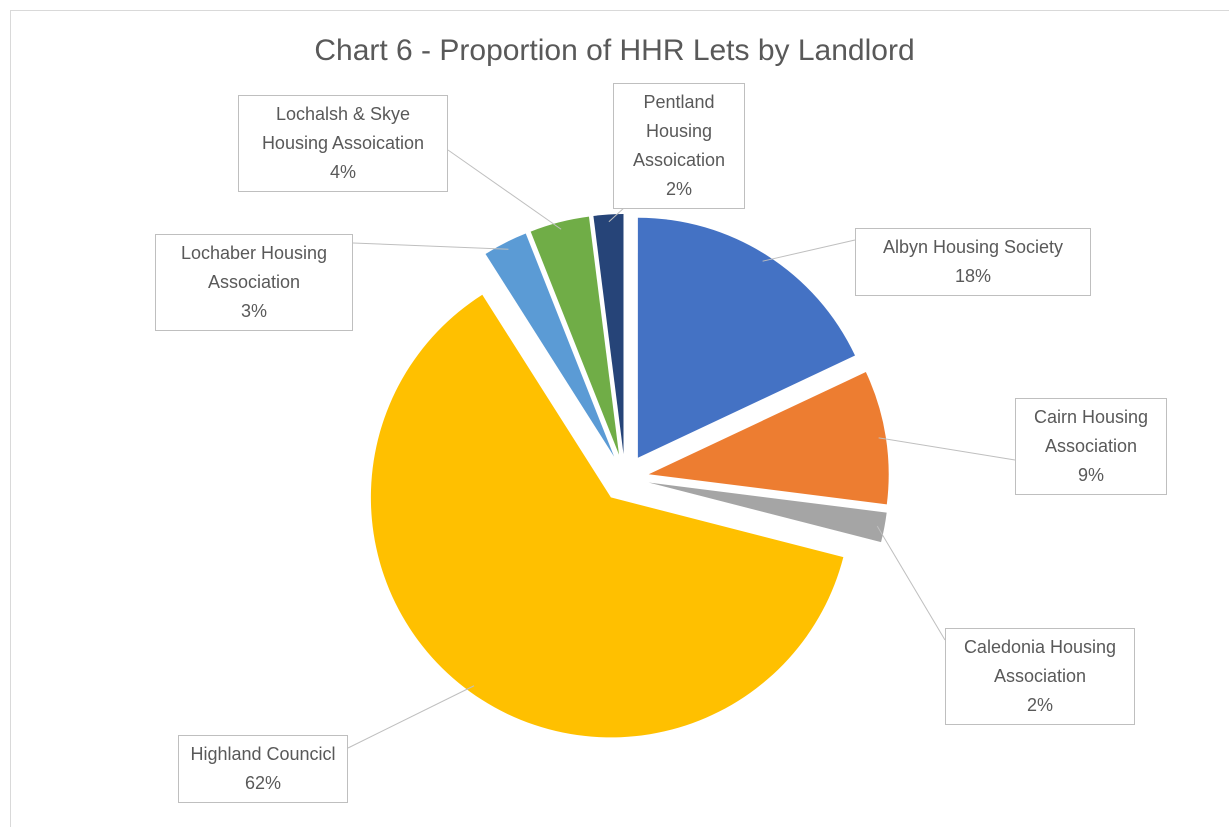  What do you see at coordinates (1090, 475) in the screenshot?
I see `value-label: 9%` at bounding box center [1090, 475].